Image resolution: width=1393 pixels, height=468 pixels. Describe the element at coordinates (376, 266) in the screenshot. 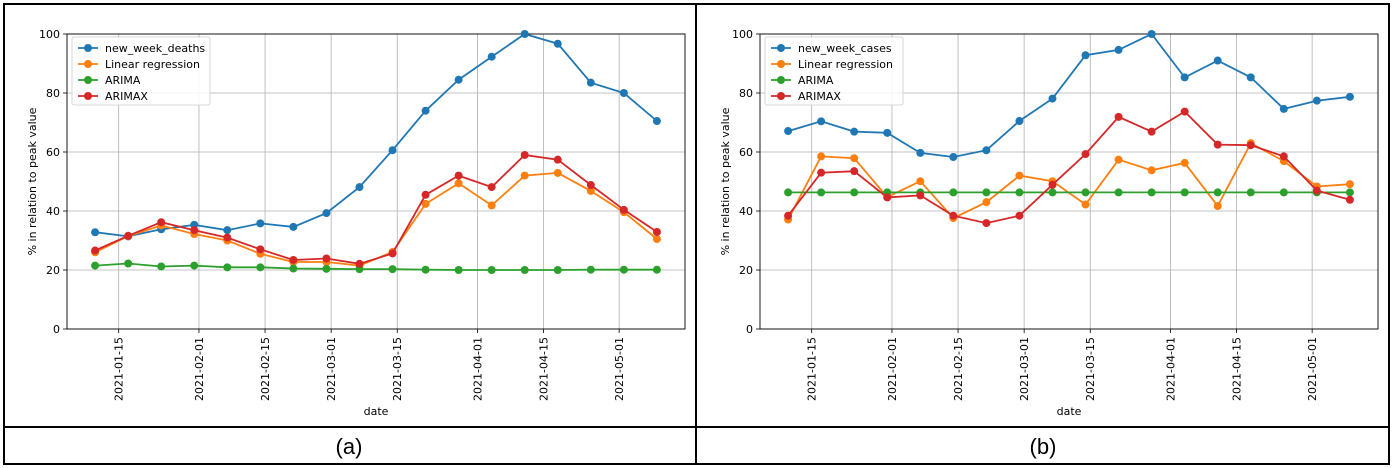

I see `series-line-arima` at that location.